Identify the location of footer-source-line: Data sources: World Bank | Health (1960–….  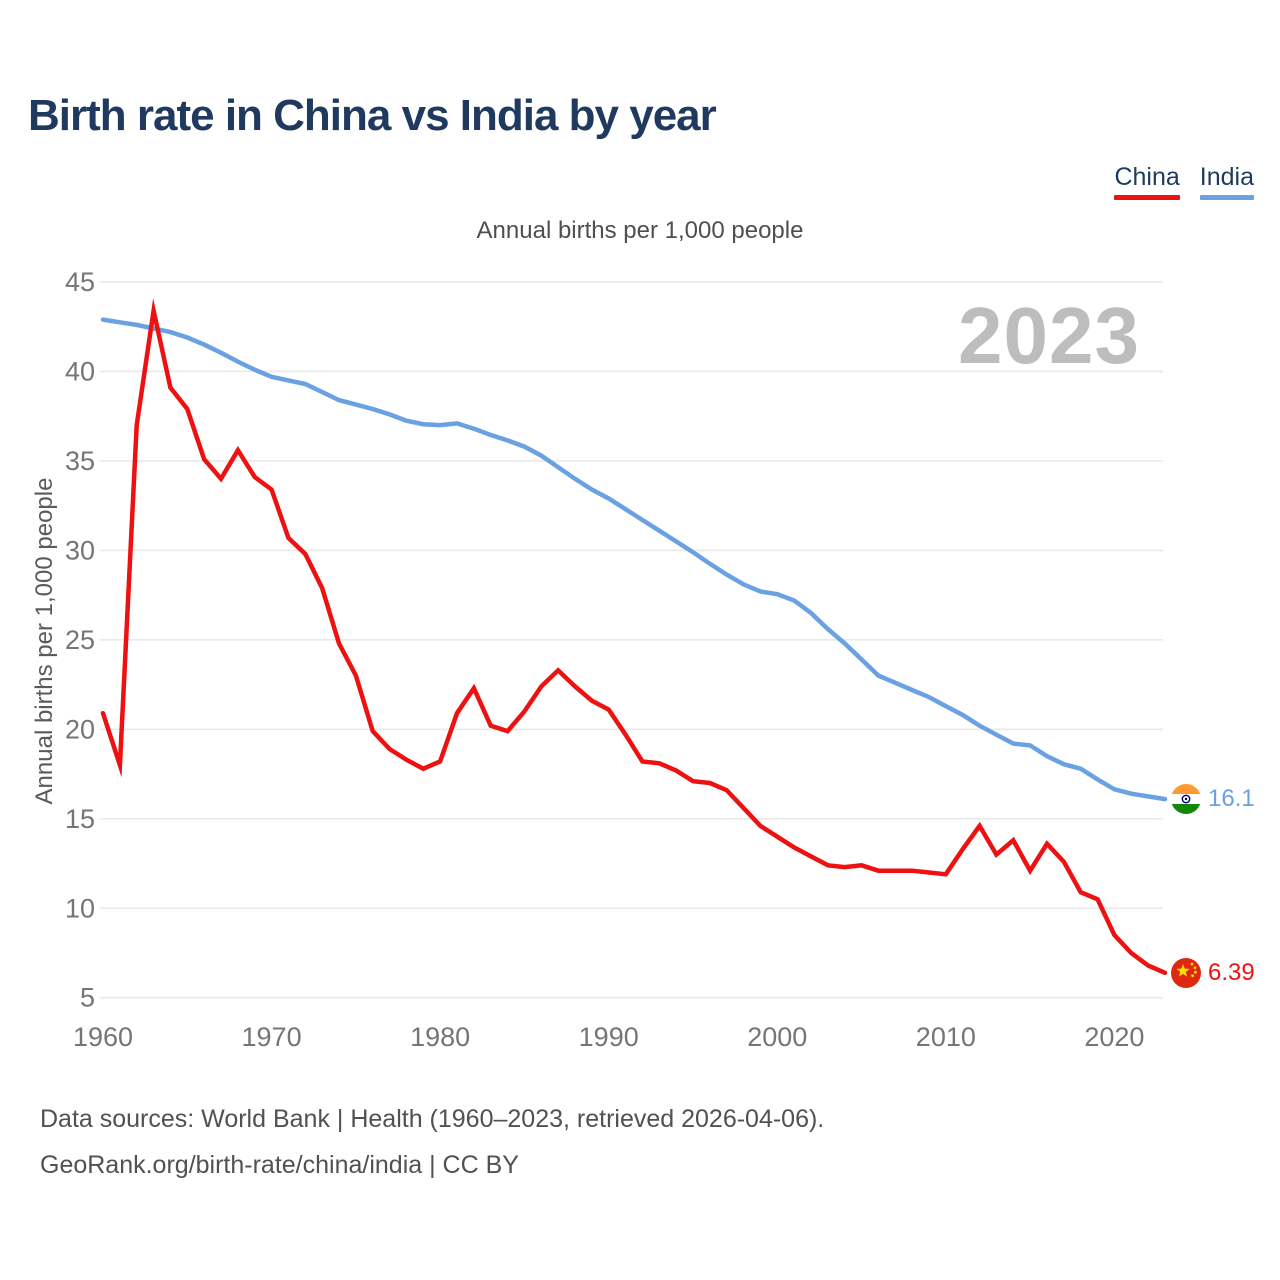
(432, 1119).